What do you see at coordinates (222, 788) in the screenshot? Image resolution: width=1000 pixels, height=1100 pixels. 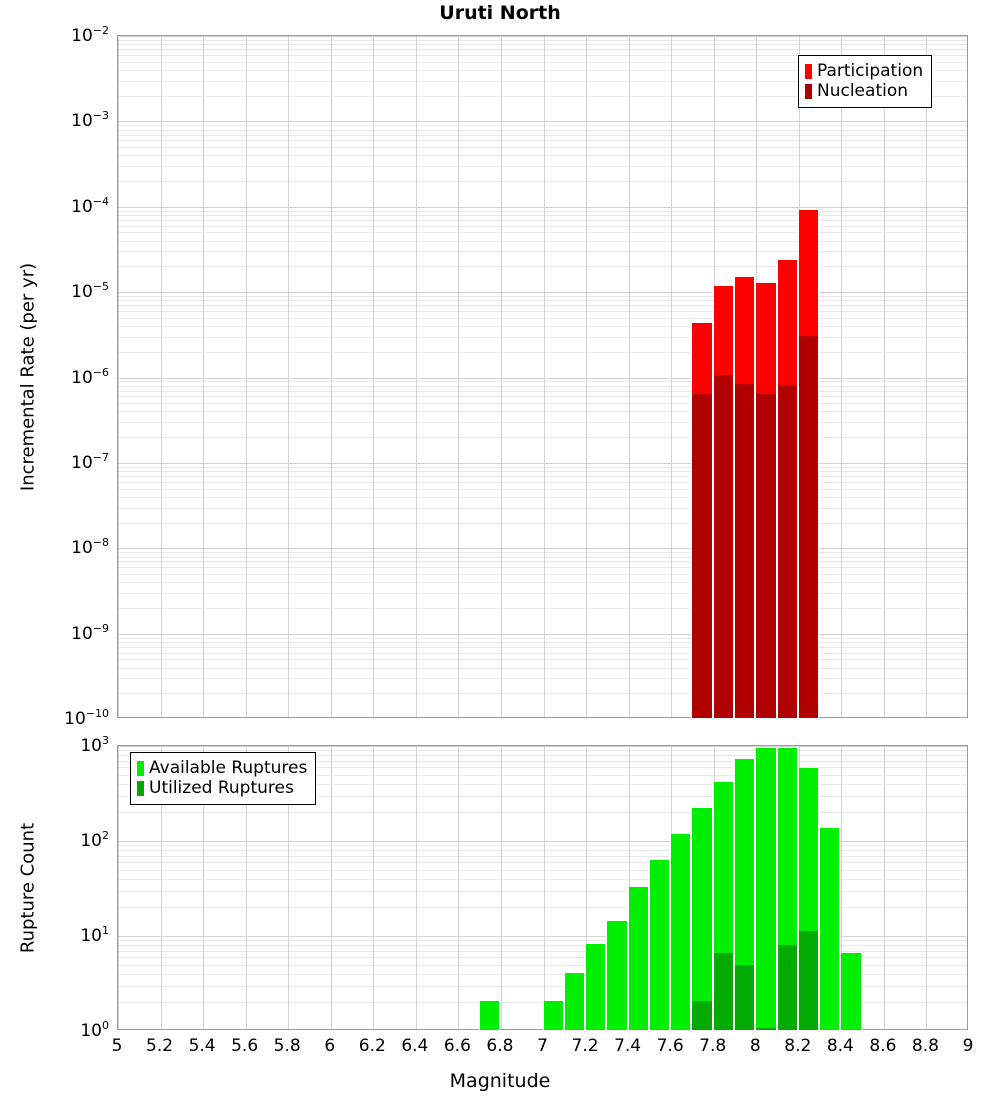 I see `legend-item: Utilized Ruptures` at bounding box center [222, 788].